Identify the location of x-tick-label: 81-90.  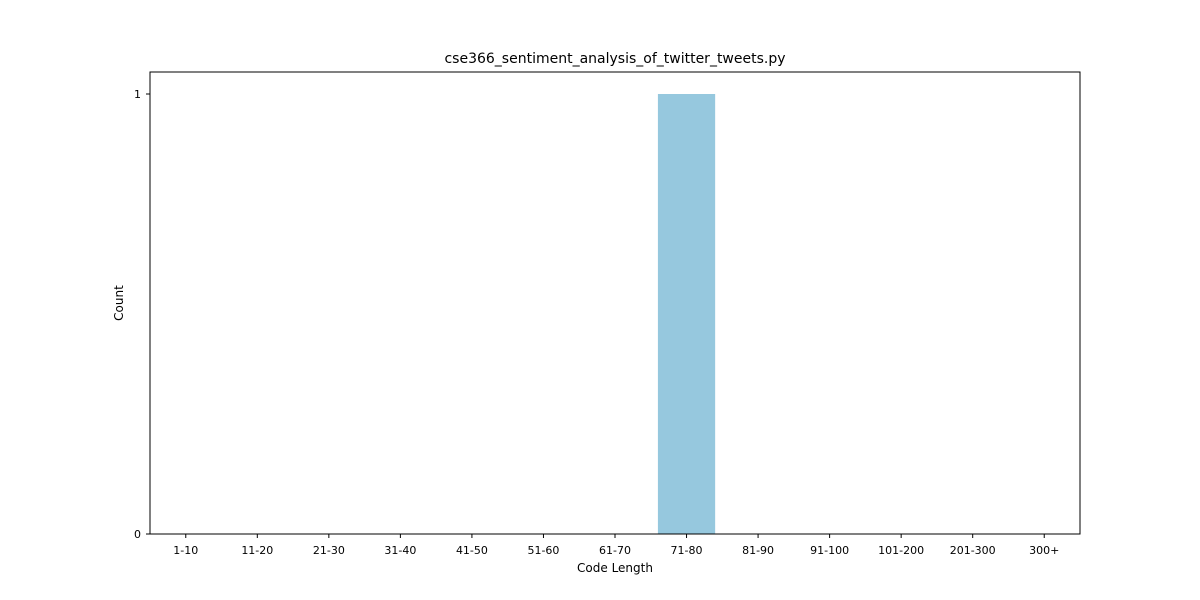
(758, 550).